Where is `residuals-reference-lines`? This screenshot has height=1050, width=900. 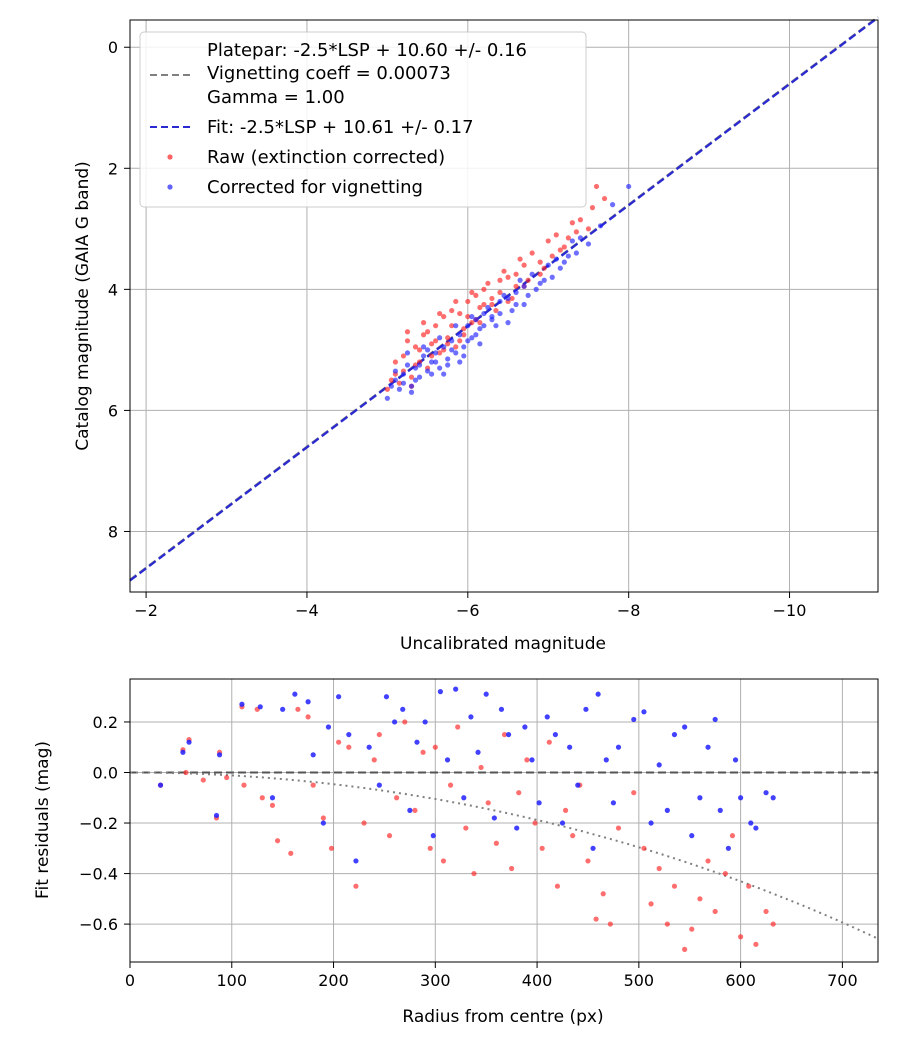 residuals-reference-lines is located at coordinates (504, 855).